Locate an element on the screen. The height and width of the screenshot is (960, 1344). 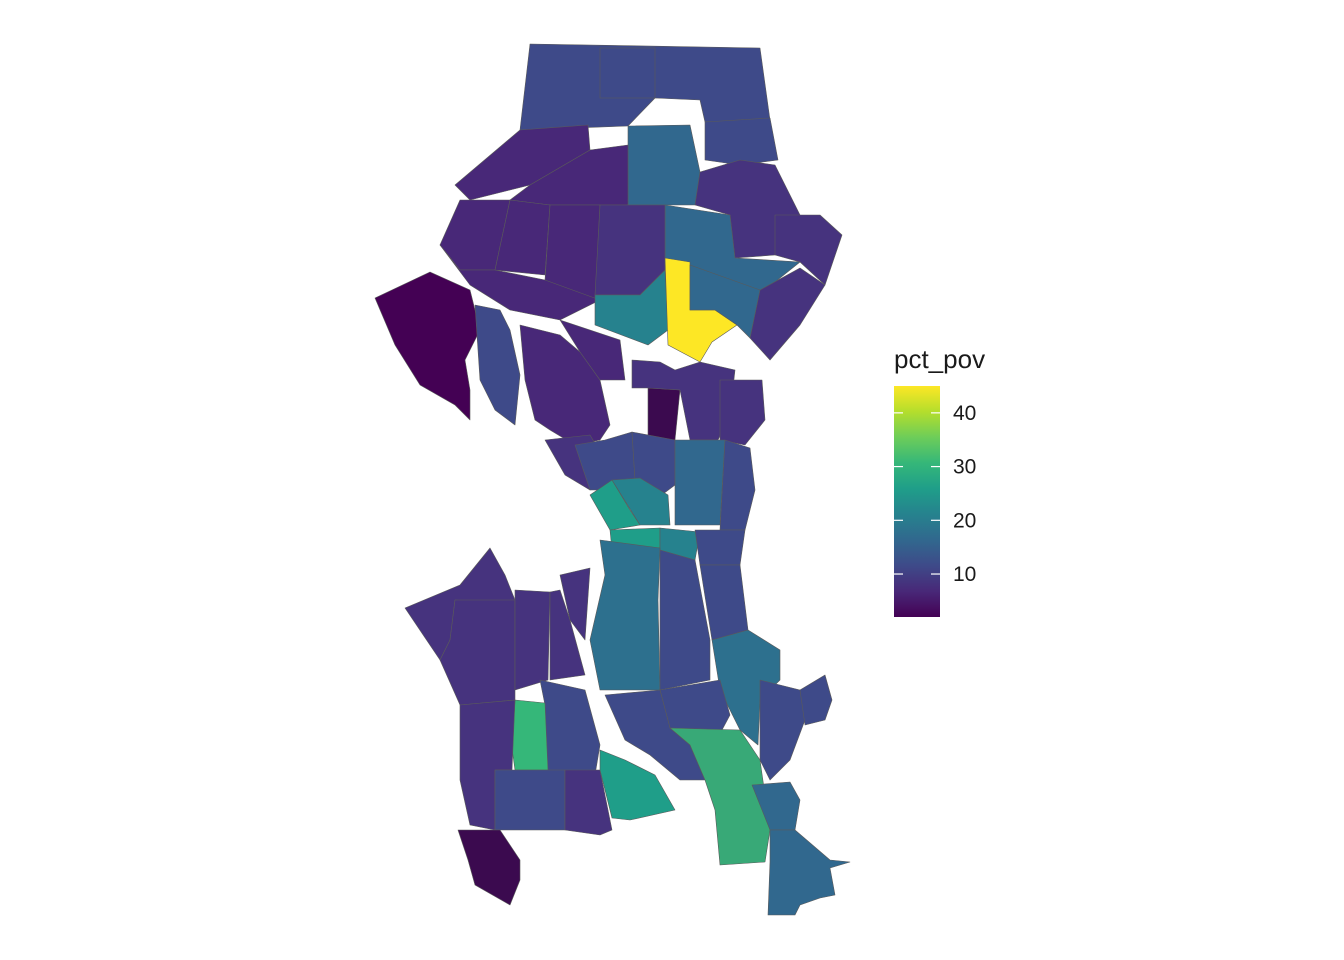
legend-tick-label: 20 is located at coordinates (964, 520).